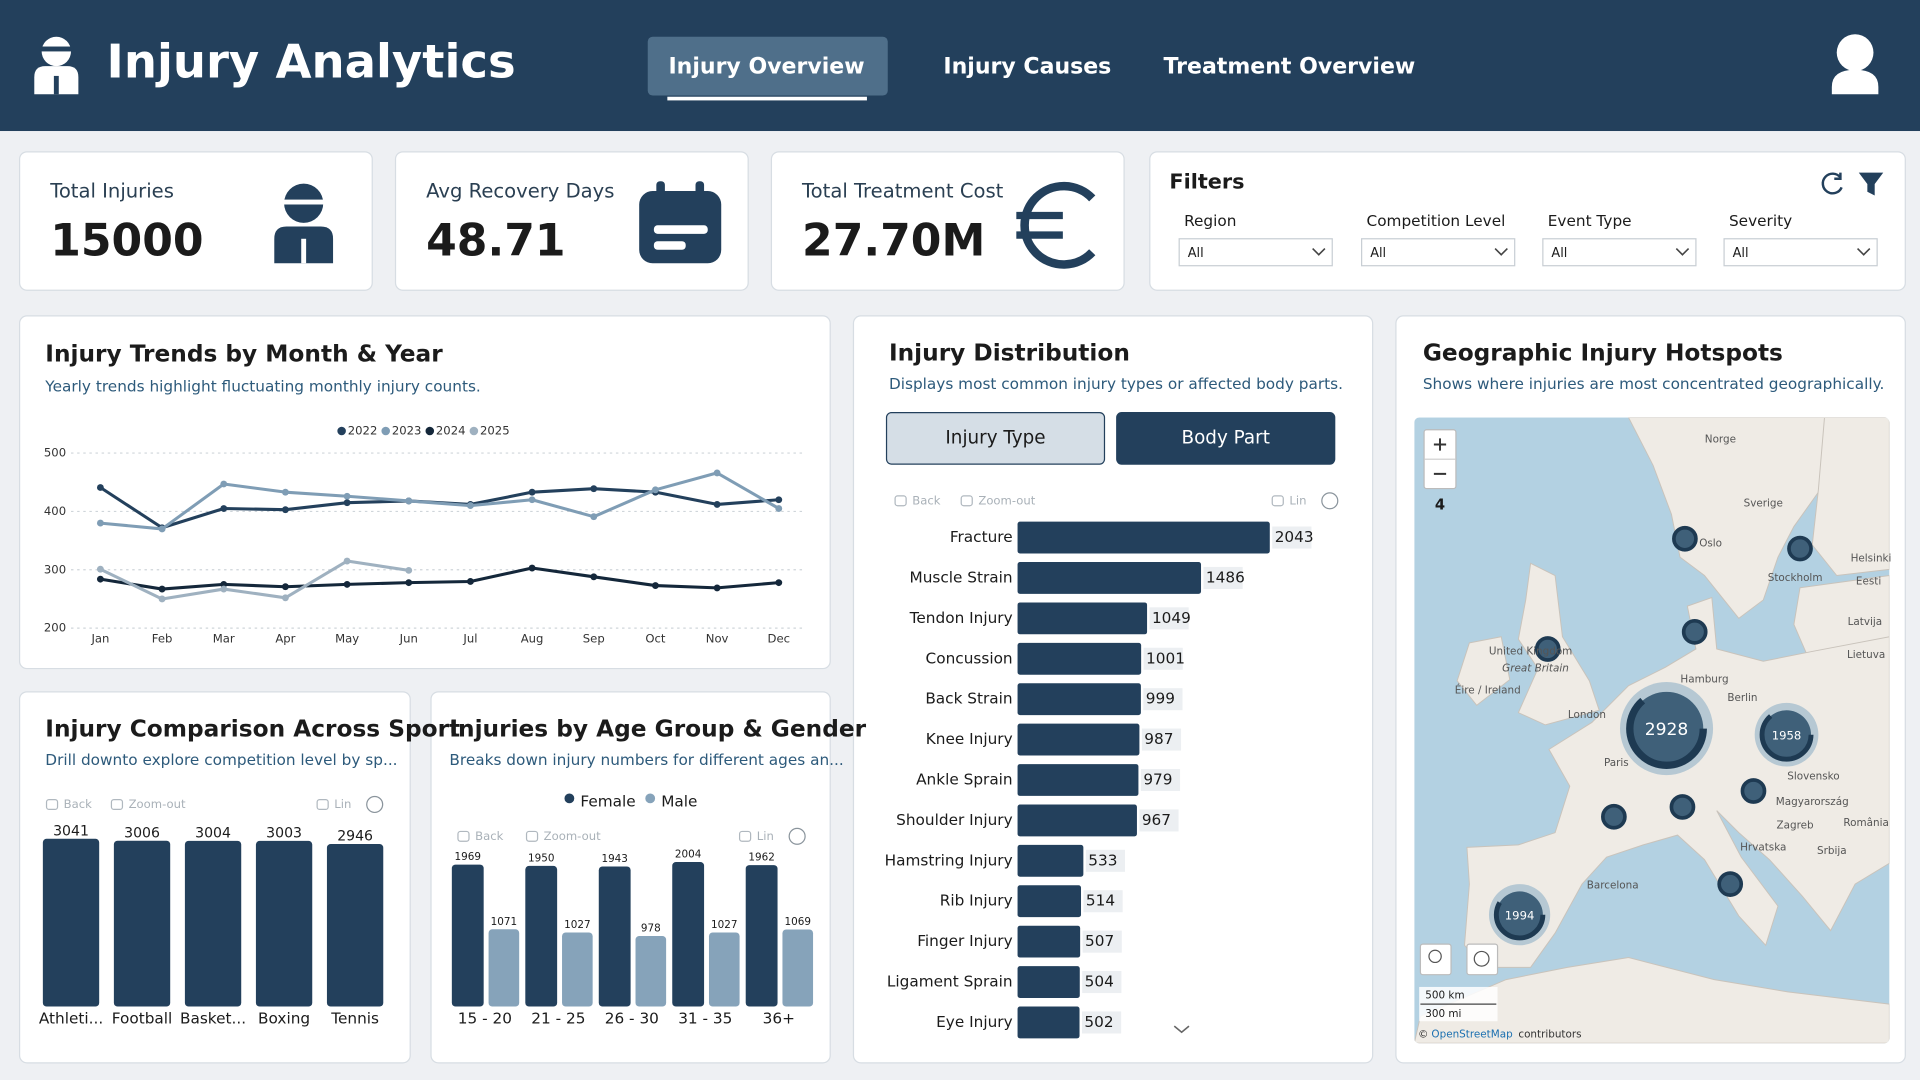 This screenshot has width=1920, height=1080. What do you see at coordinates (968, 699) in the screenshot?
I see `y-tick-label: Back Strain` at bounding box center [968, 699].